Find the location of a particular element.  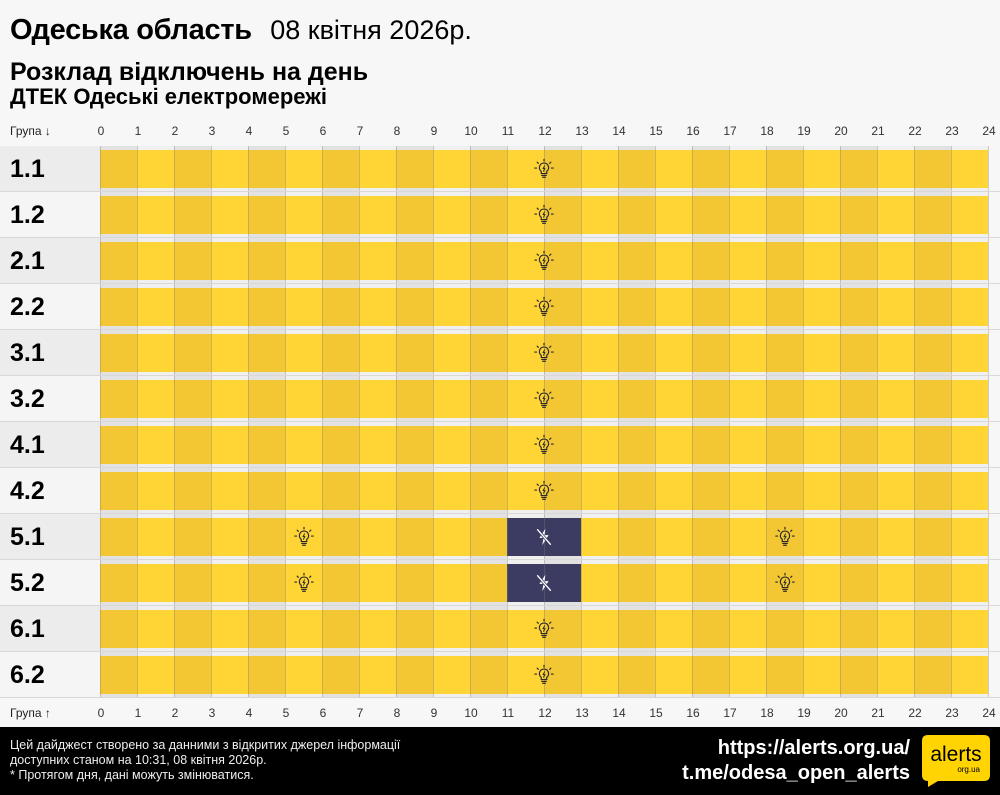

hour-tick: 16 is located at coordinates (693, 131).